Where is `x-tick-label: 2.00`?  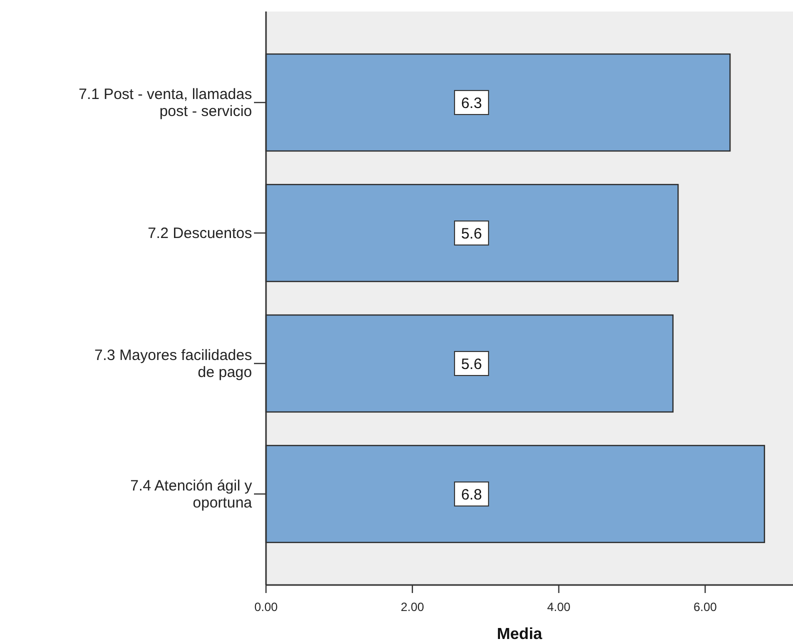 x-tick-label: 2.00 is located at coordinates (412, 607).